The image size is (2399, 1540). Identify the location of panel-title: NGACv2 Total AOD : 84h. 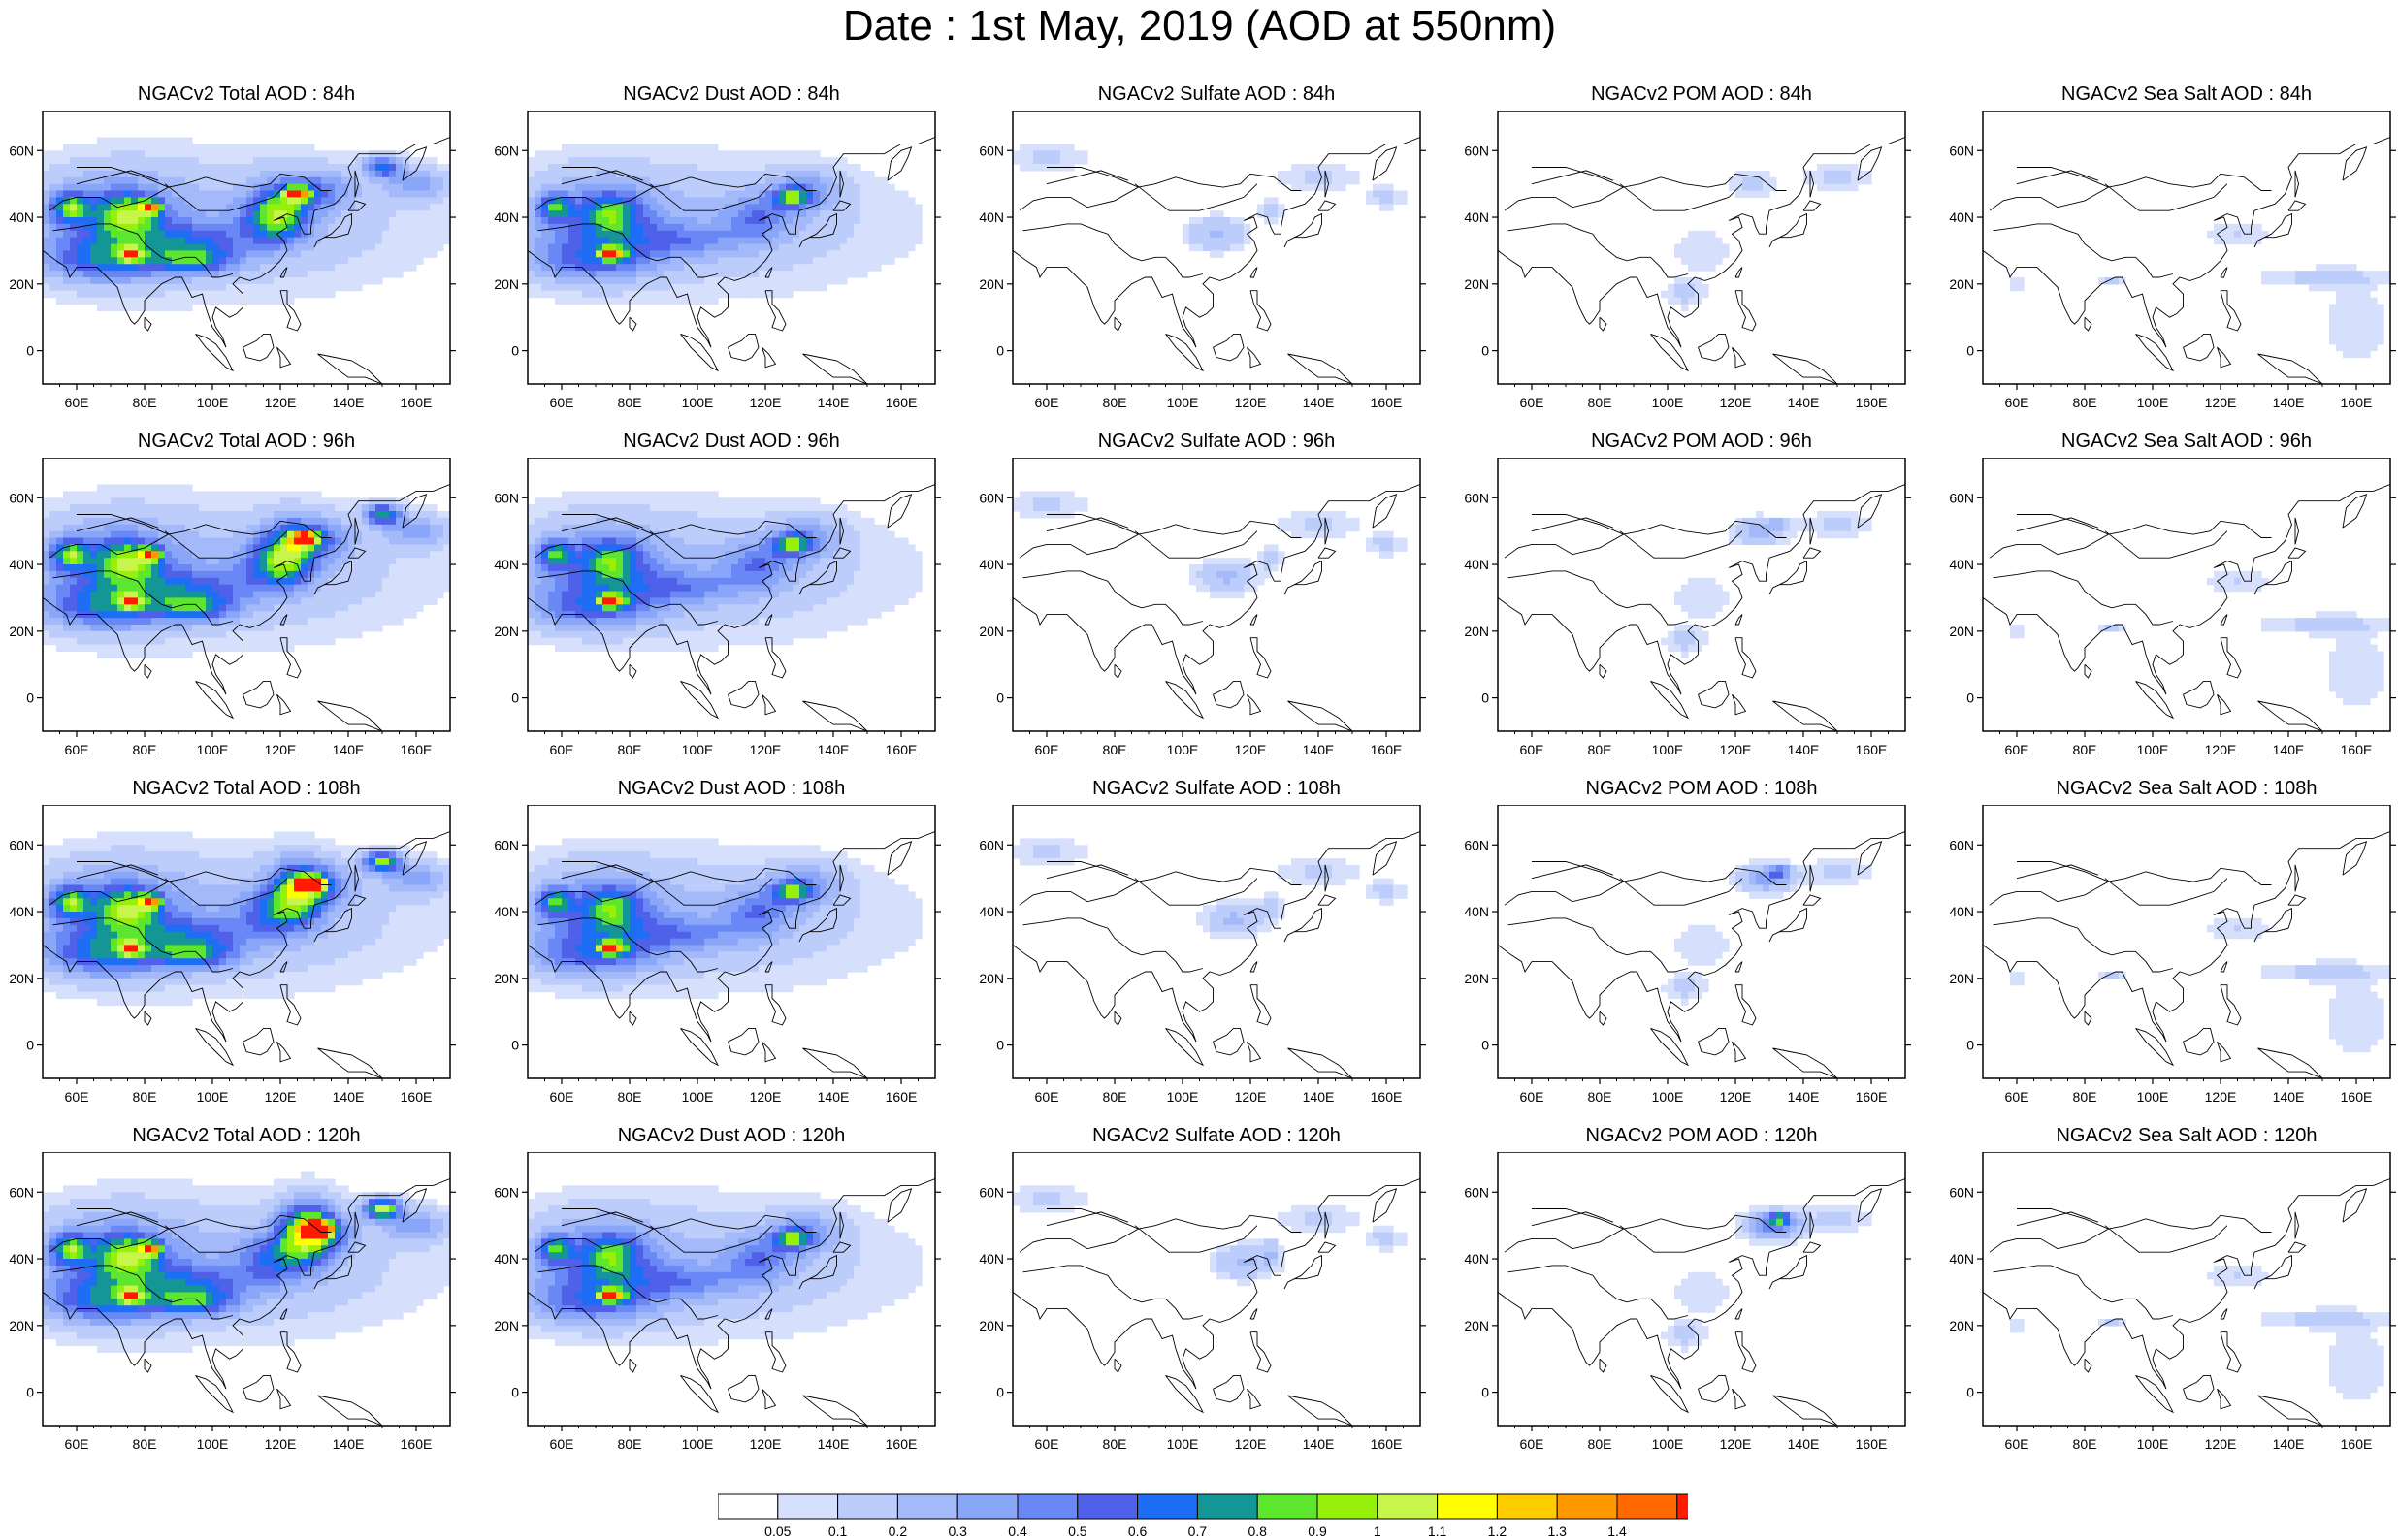
(247, 94).